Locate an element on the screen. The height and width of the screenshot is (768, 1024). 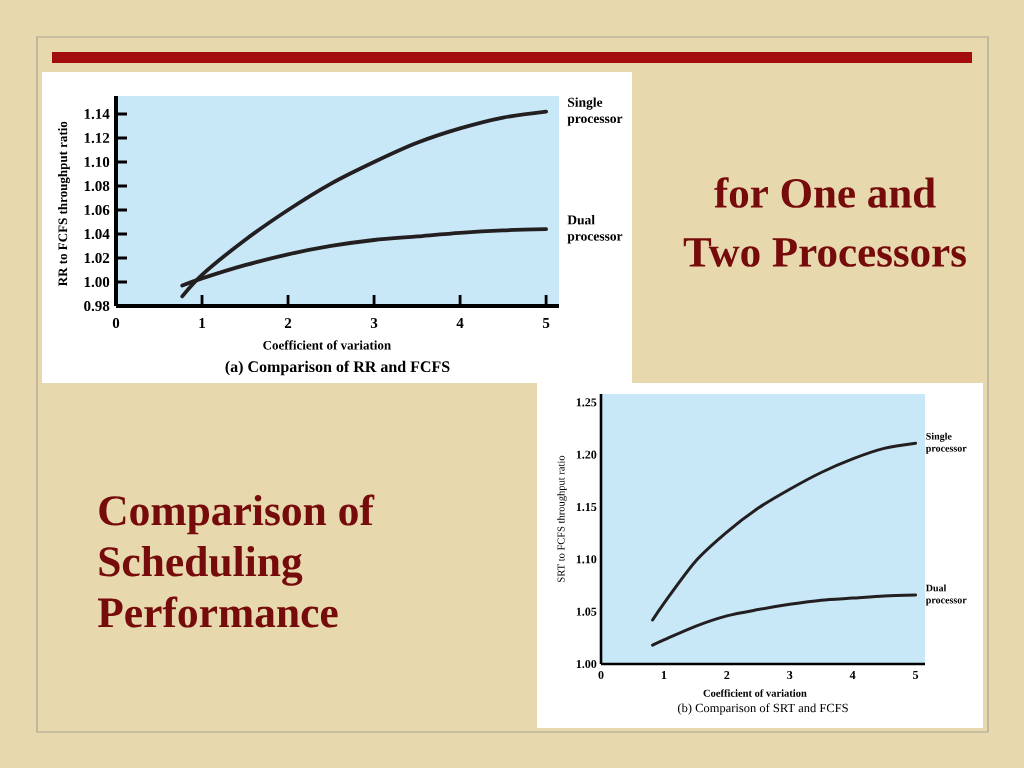
y-tick-label: 1.05 is located at coordinates (586, 611).